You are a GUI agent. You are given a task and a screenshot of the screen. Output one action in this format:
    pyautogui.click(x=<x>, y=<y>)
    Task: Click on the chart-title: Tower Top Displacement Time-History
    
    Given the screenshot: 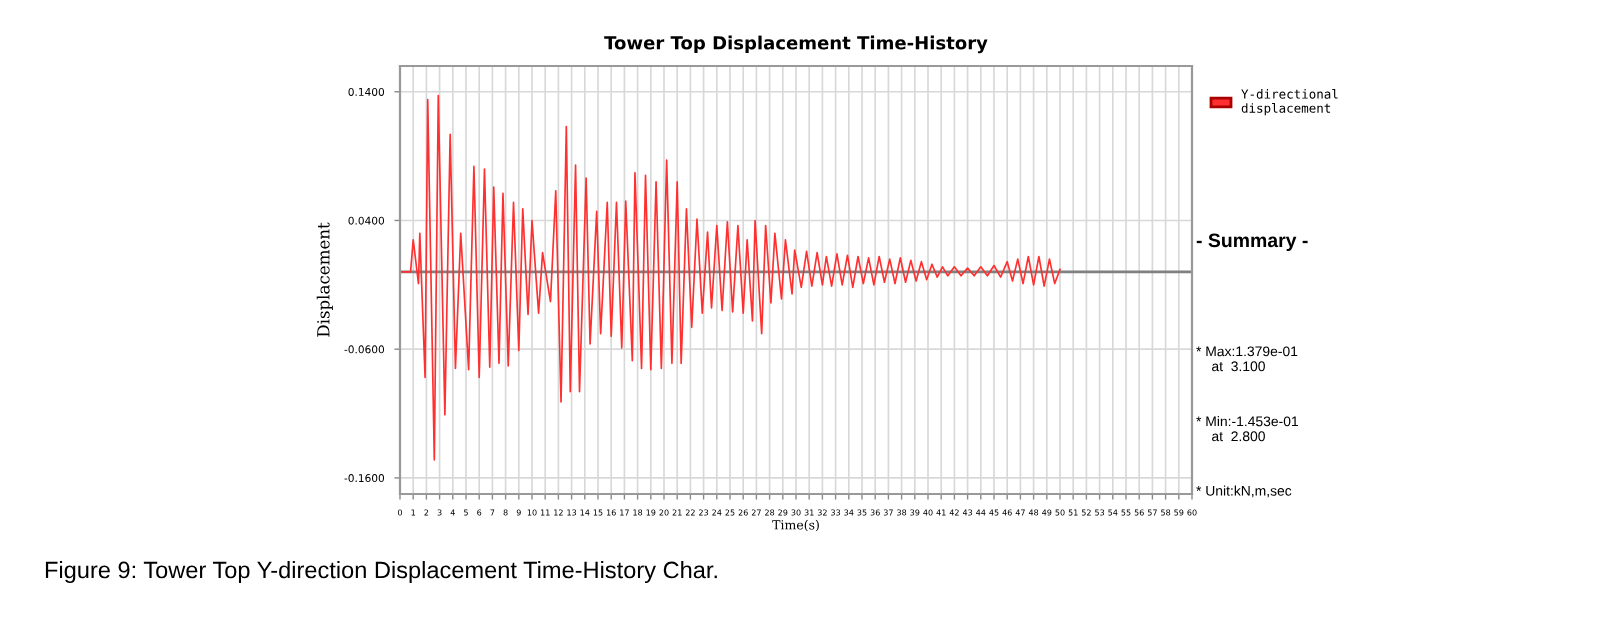 What is the action you would take?
    pyautogui.click(x=796, y=44)
    